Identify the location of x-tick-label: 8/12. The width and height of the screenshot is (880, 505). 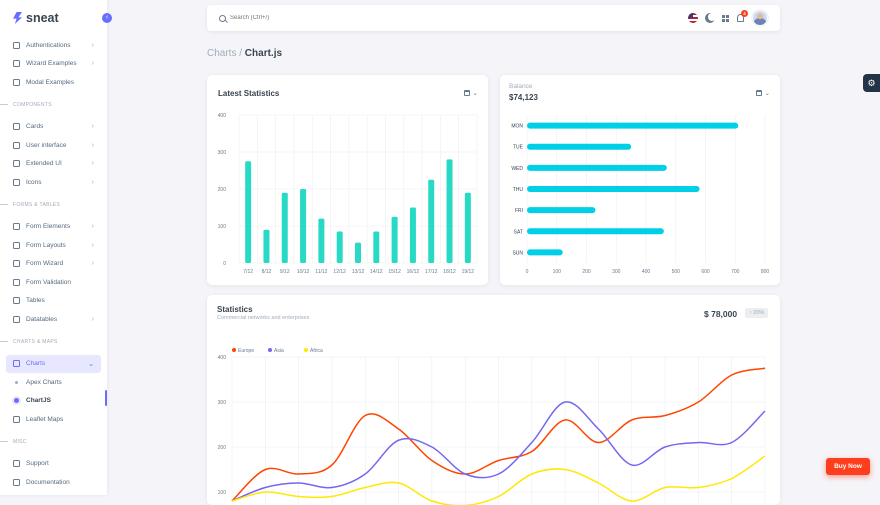
(267, 272).